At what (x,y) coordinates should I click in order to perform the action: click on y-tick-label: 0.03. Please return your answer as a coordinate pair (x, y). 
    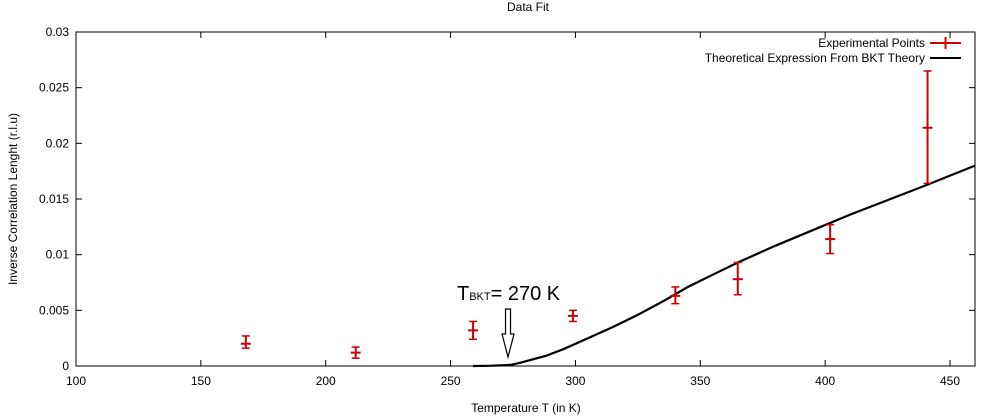
    Looking at the image, I should click on (58, 32).